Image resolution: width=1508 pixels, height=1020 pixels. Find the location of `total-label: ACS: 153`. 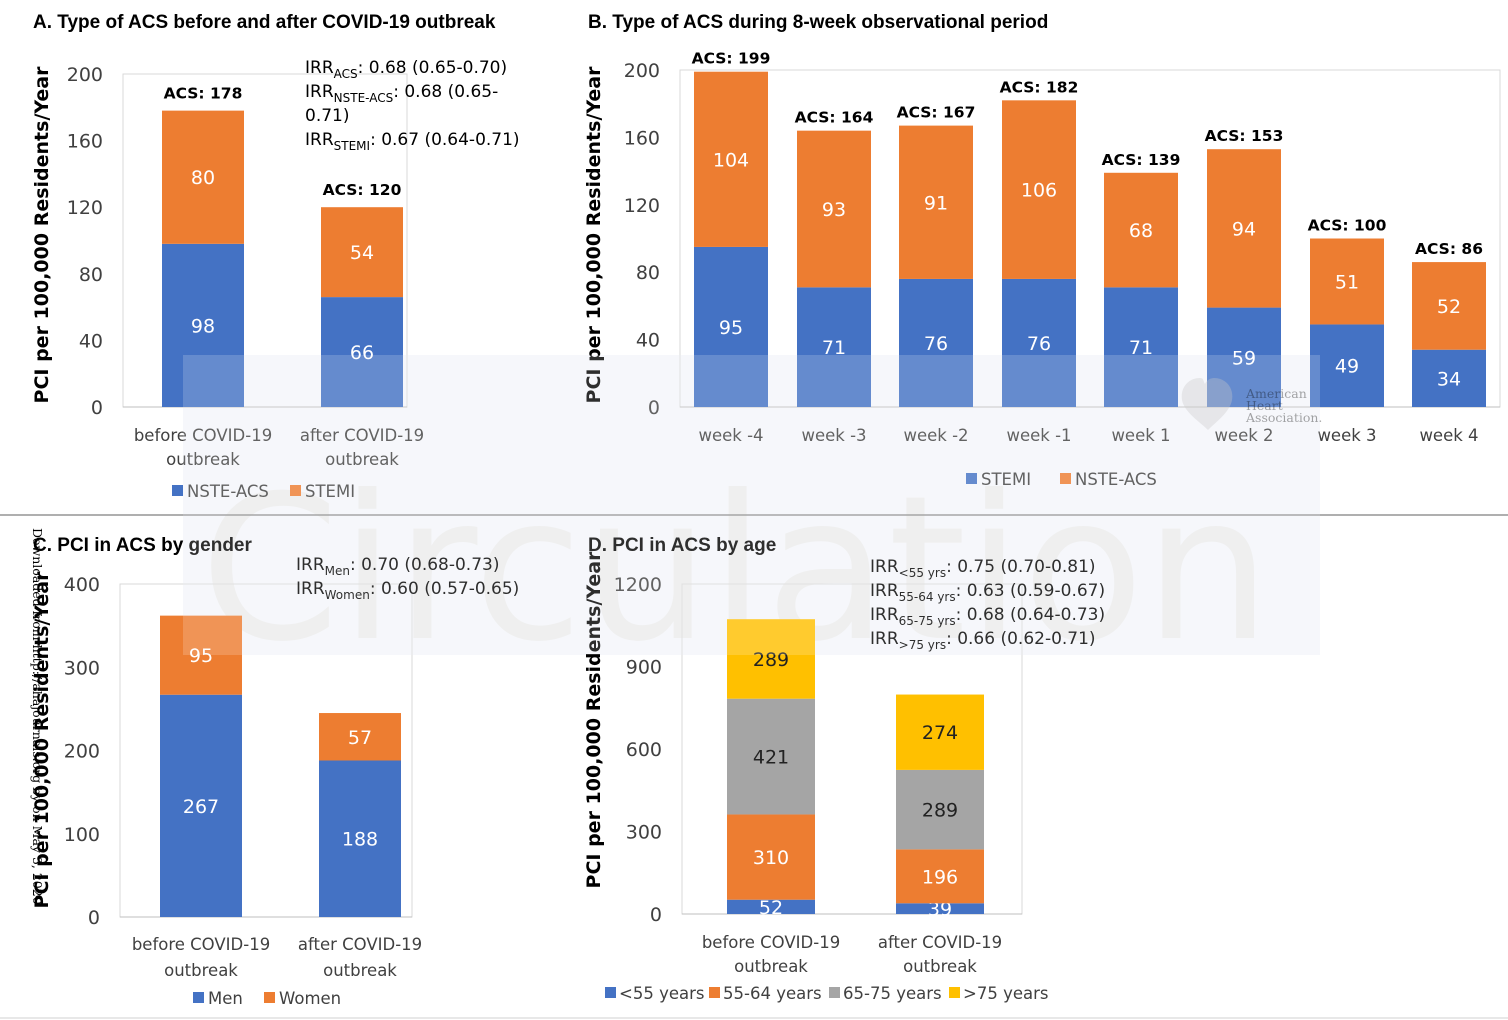

total-label: ACS: 153 is located at coordinates (1244, 136).